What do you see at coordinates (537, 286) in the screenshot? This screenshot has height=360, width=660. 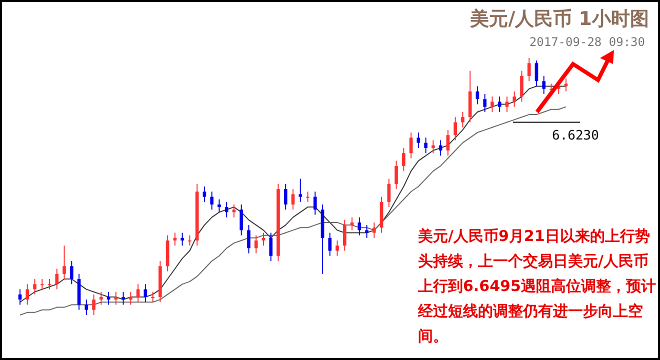 I see `annotation: 美元/人民币9月21日以来的上行势头持续，上一个交易日美元/人民币上行到6.6495遇阻高位调整，预计经过短线的调整仍有进一步向上空间。` at bounding box center [537, 286].